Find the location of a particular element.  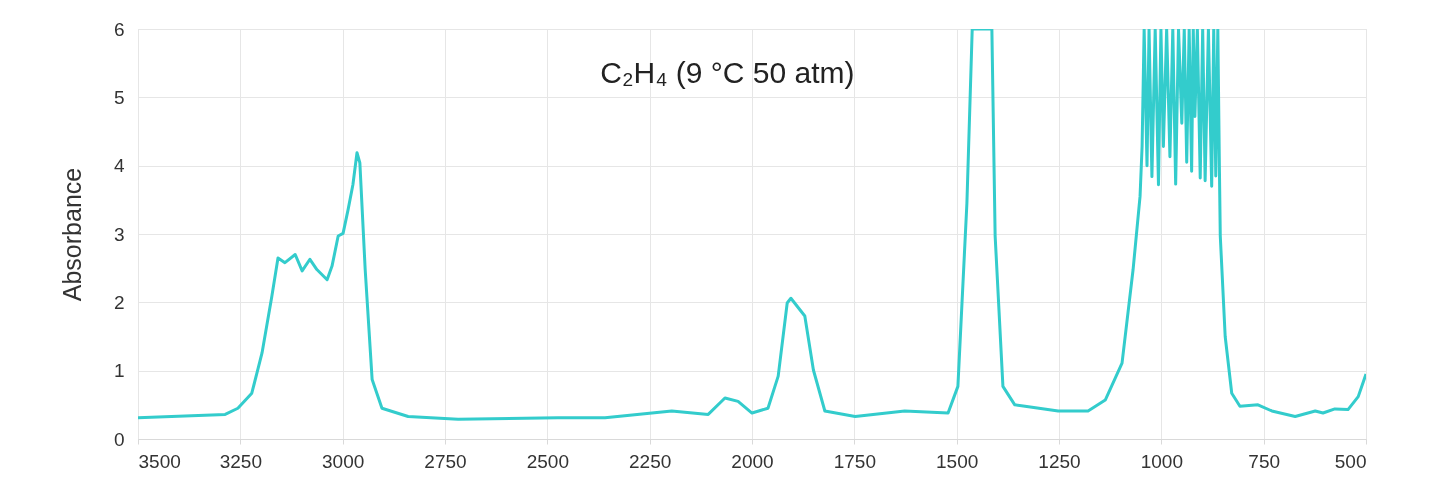

y-tick-label: 2 is located at coordinates (119, 302).